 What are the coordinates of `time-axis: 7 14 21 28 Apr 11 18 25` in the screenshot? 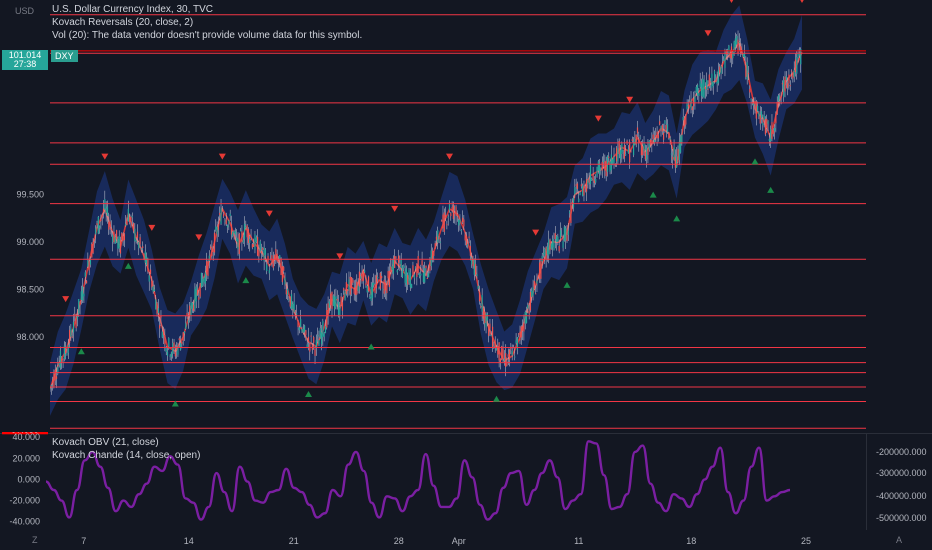 It's located at (446, 541).